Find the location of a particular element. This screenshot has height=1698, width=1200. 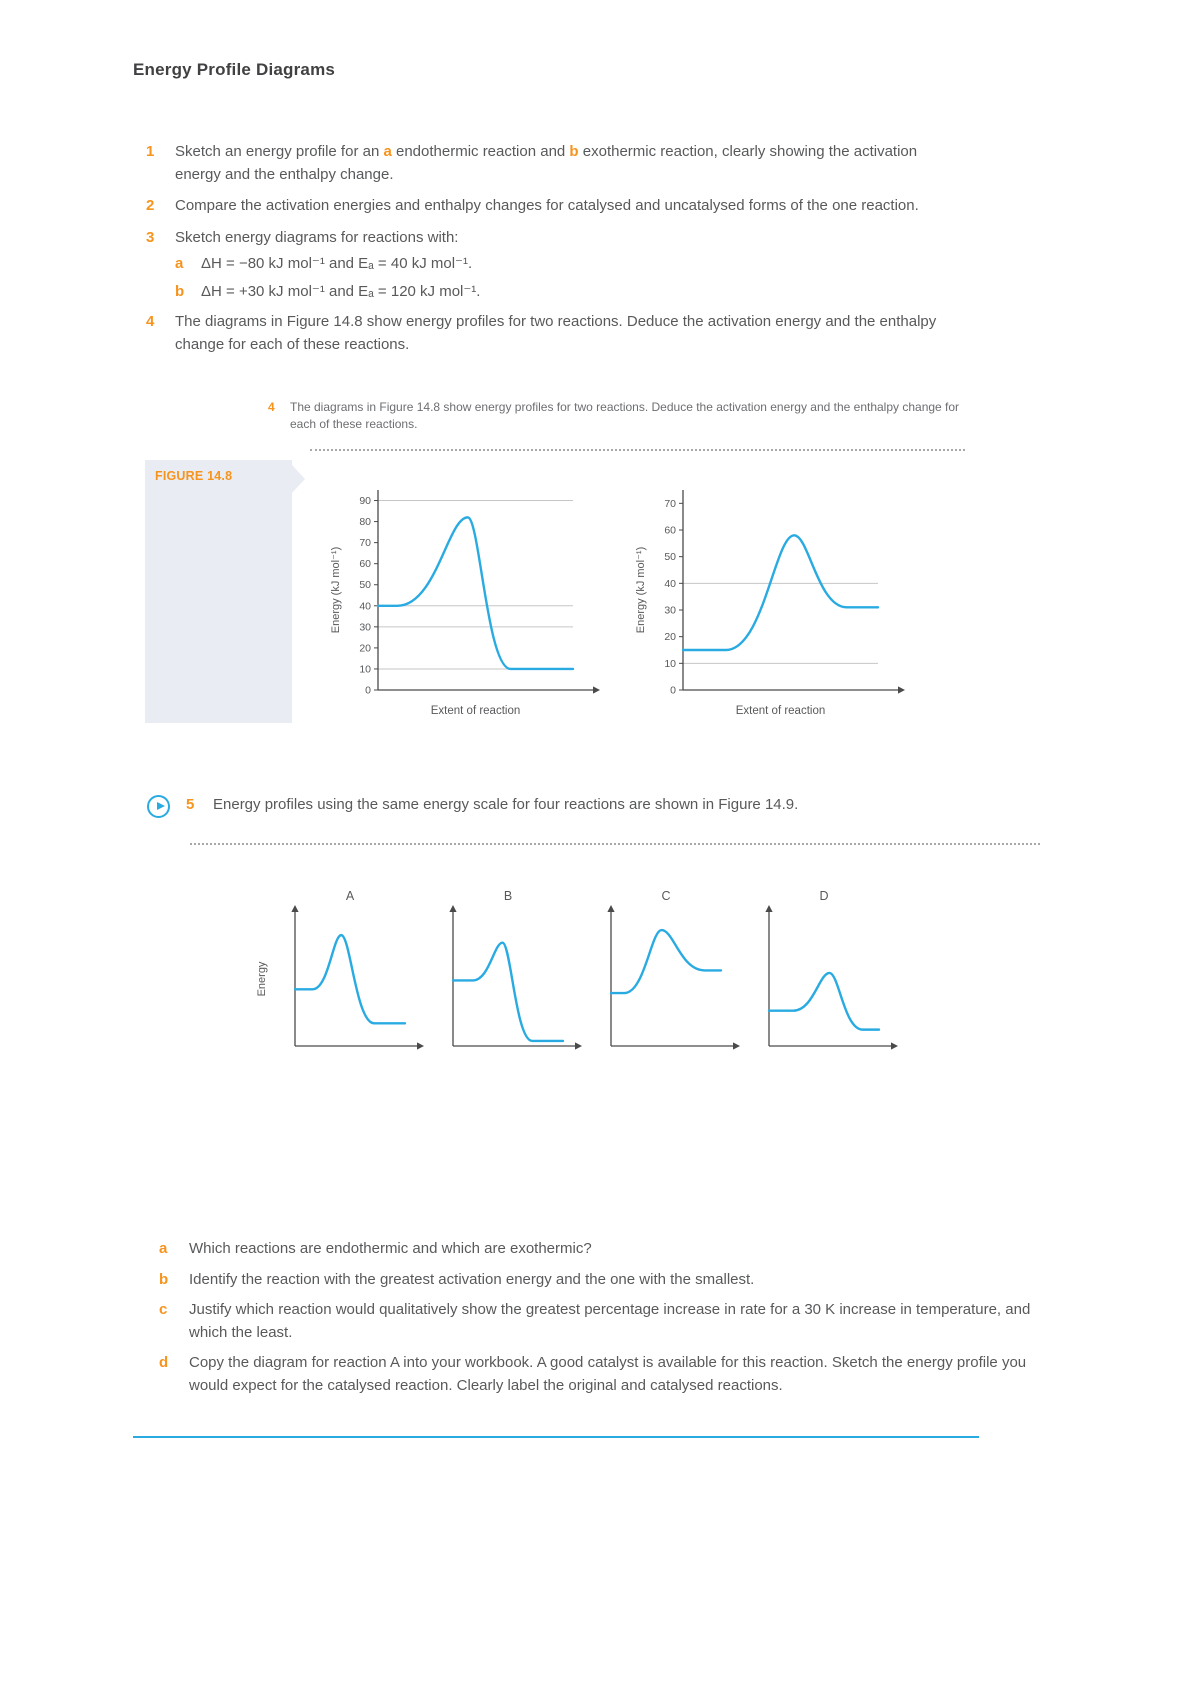

figure-14-9-charts: Energy A B C D is located at coordinates (578, 973).